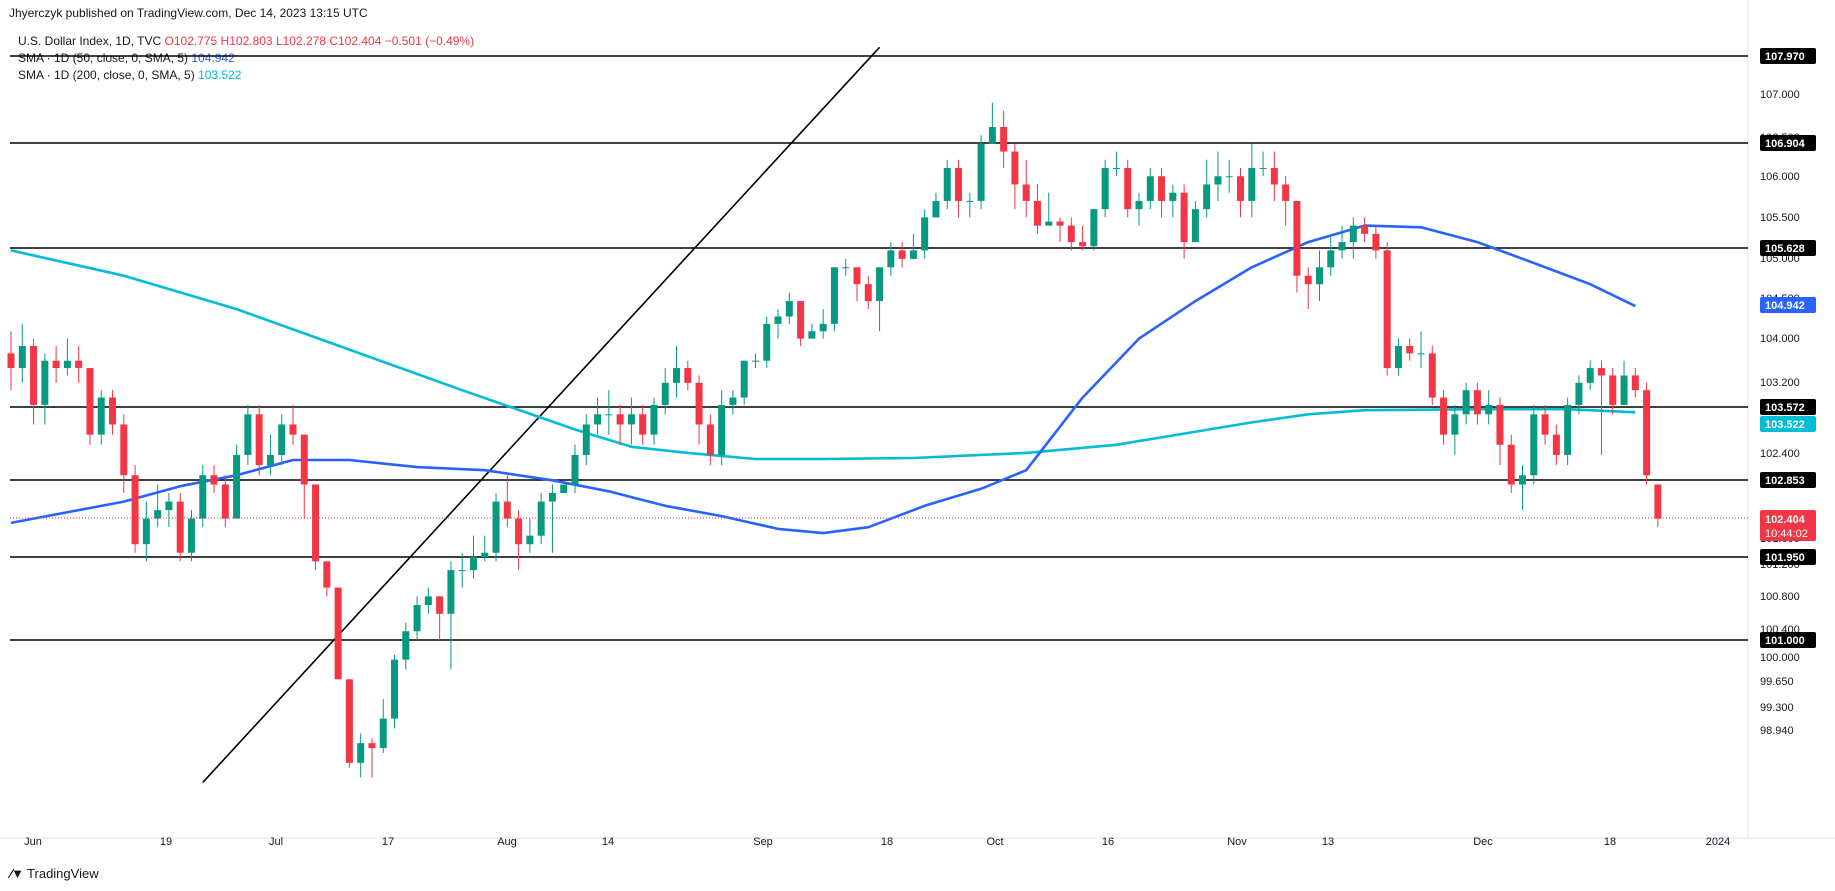 This screenshot has height=891, width=1835. What do you see at coordinates (54, 873) in the screenshot?
I see `tradingview-brand: ⁄▼ TradingView` at bounding box center [54, 873].